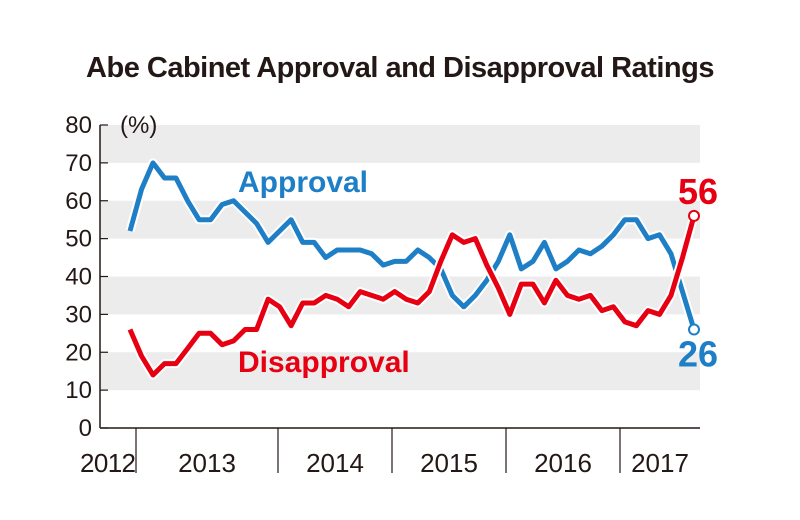 The width and height of the screenshot is (800, 520). I want to click on x-tick-label: 2015, so click(449, 463).